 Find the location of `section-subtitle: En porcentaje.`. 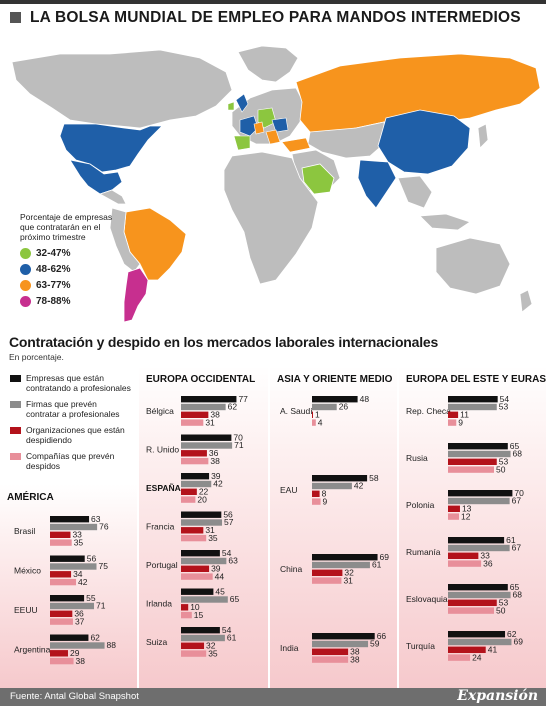

section-subtitle: En porcentaje. is located at coordinates (36, 357).